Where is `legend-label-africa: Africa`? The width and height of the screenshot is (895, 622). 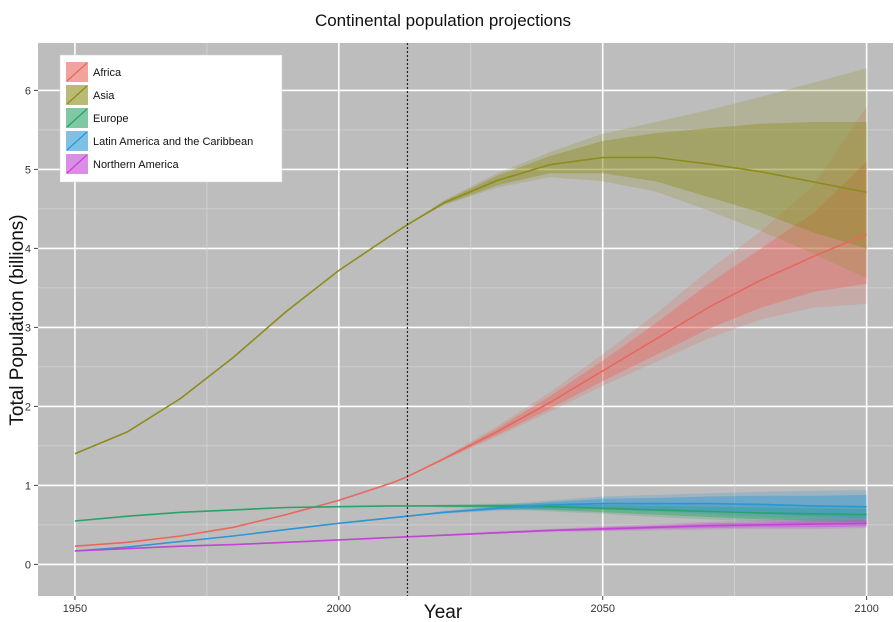
legend-label-africa: Africa is located at coordinates (107, 73).